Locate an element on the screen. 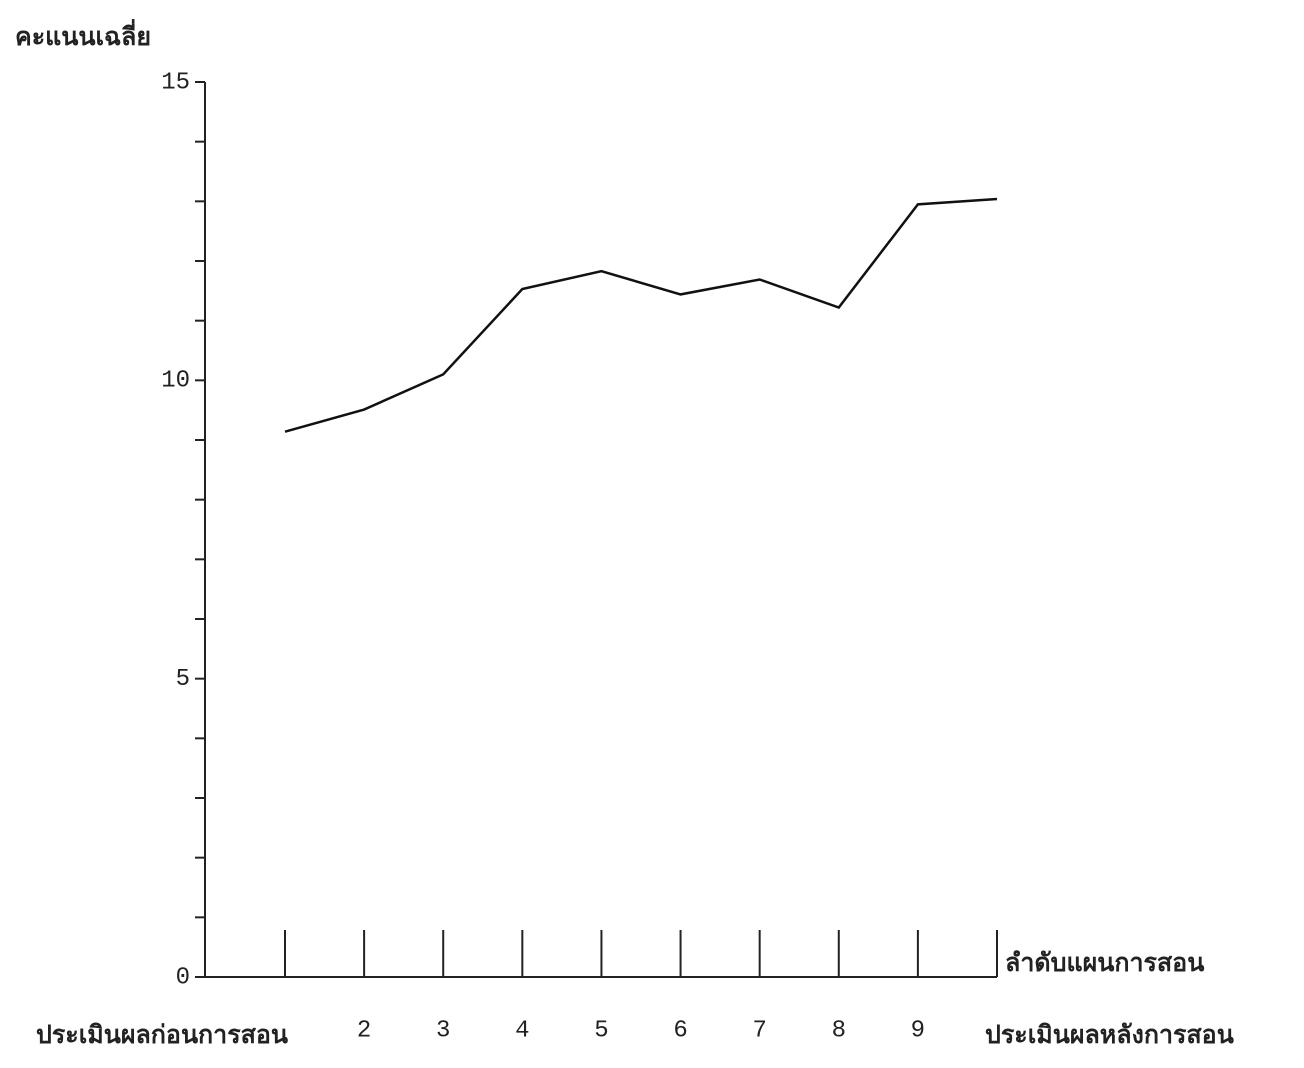 The width and height of the screenshot is (1304, 1068). data-line is located at coordinates (641, 315).